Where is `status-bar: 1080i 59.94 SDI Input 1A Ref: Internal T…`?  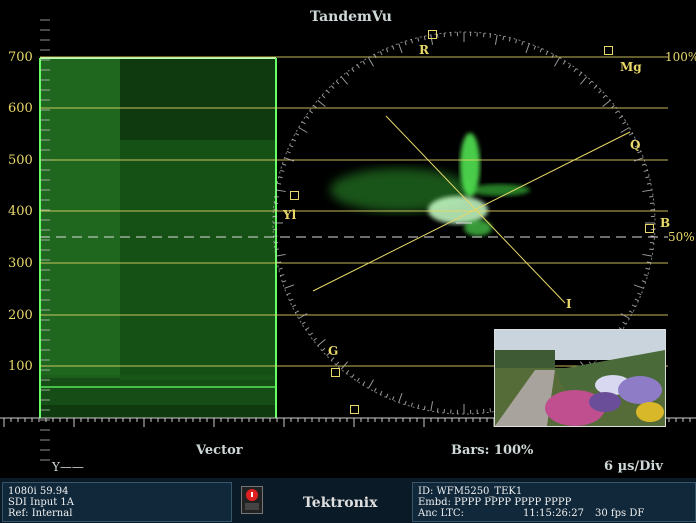
status-bar: 1080i 59.94 SDI Input 1A Ref: Internal T… is located at coordinates (348, 500).